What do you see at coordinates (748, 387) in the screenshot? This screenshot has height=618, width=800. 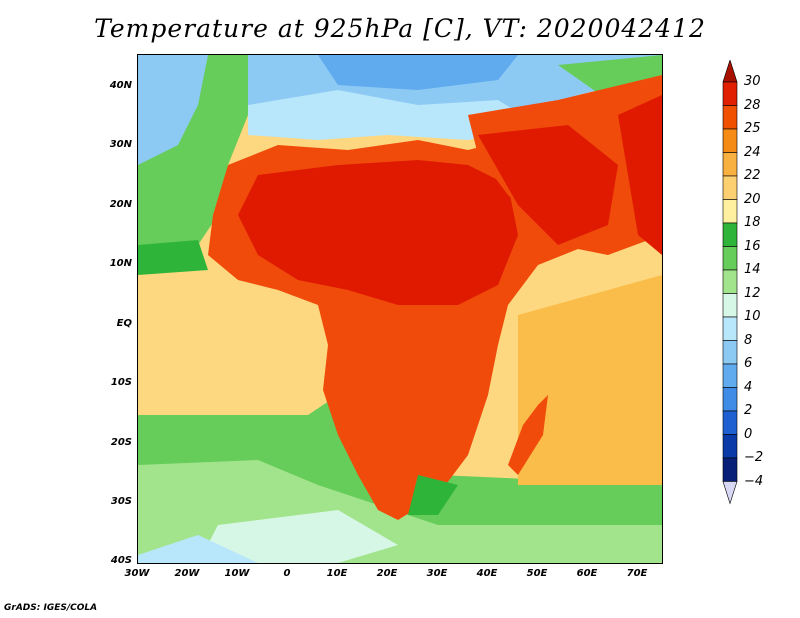 I see `colorbar-label: 4` at bounding box center [748, 387].